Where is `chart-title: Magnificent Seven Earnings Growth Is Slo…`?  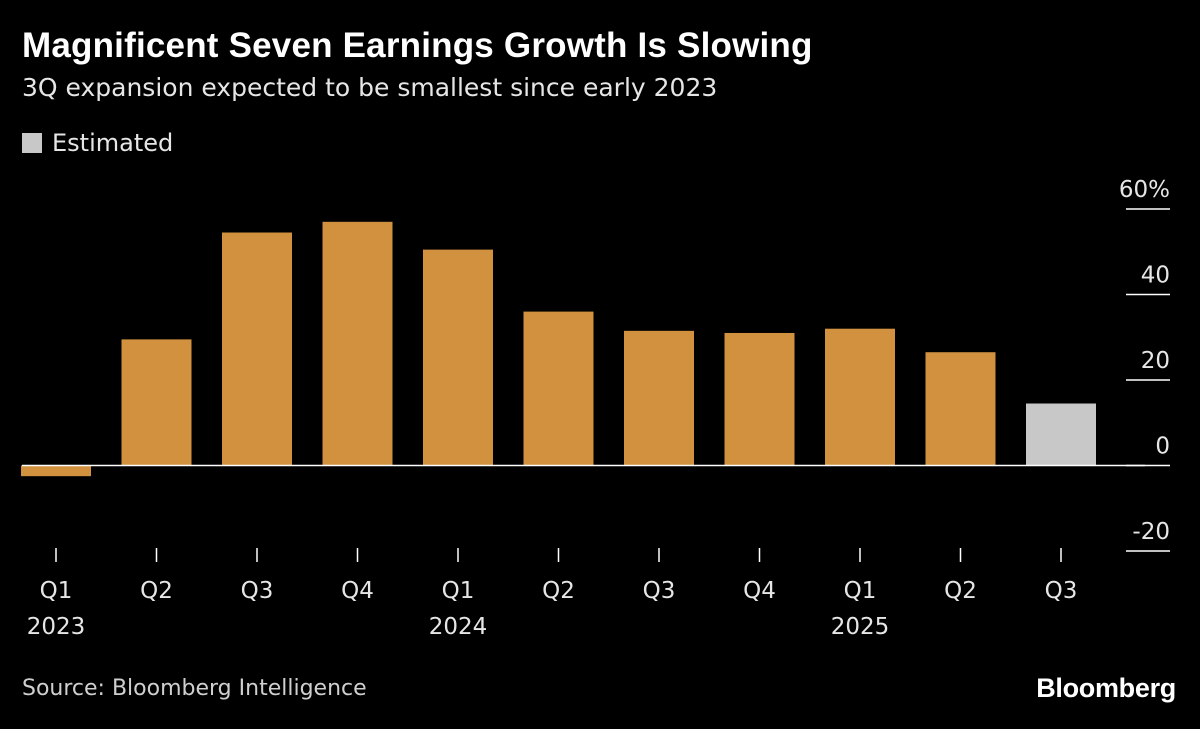
chart-title: Magnificent Seven Earnings Growth Is Slo… is located at coordinates (417, 45).